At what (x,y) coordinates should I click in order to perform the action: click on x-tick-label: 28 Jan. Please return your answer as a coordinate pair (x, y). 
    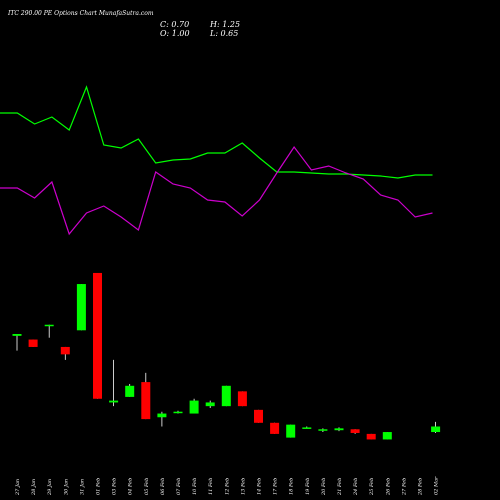
    Looking at the image, I should click on (34, 487).